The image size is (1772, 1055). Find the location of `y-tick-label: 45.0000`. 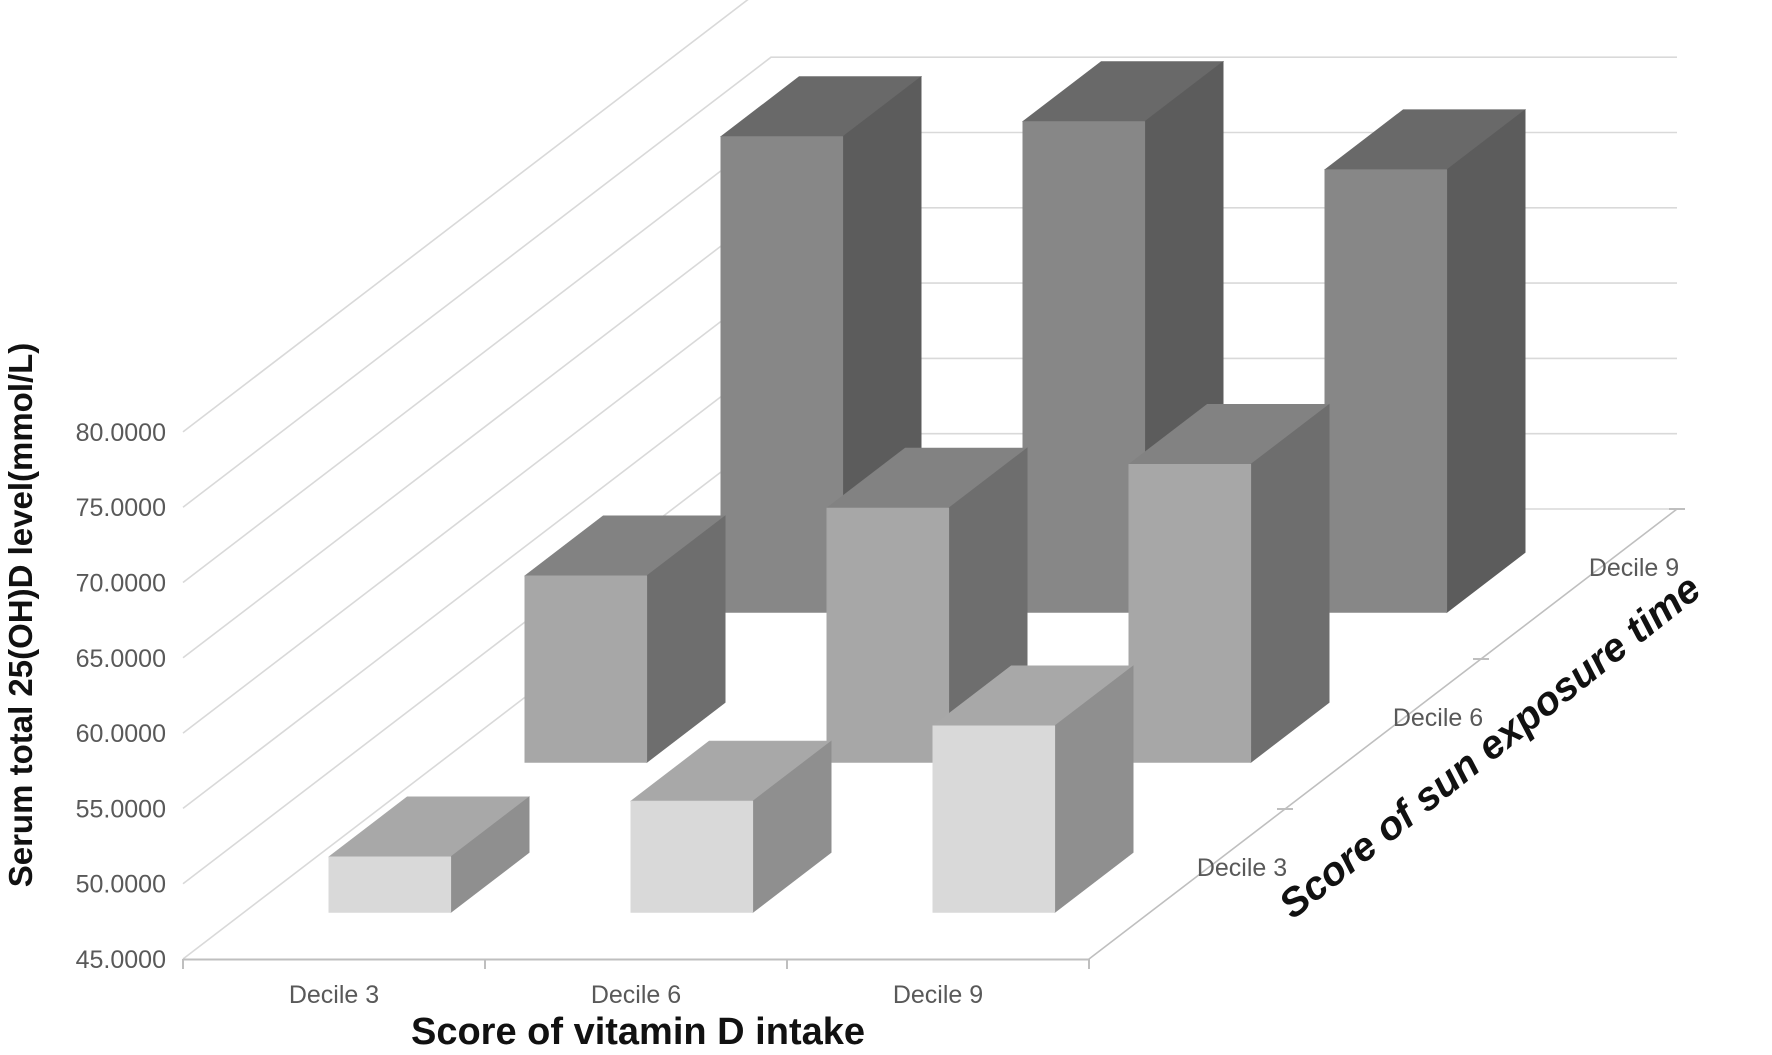

y-tick-label: 45.0000 is located at coordinates (121, 960).